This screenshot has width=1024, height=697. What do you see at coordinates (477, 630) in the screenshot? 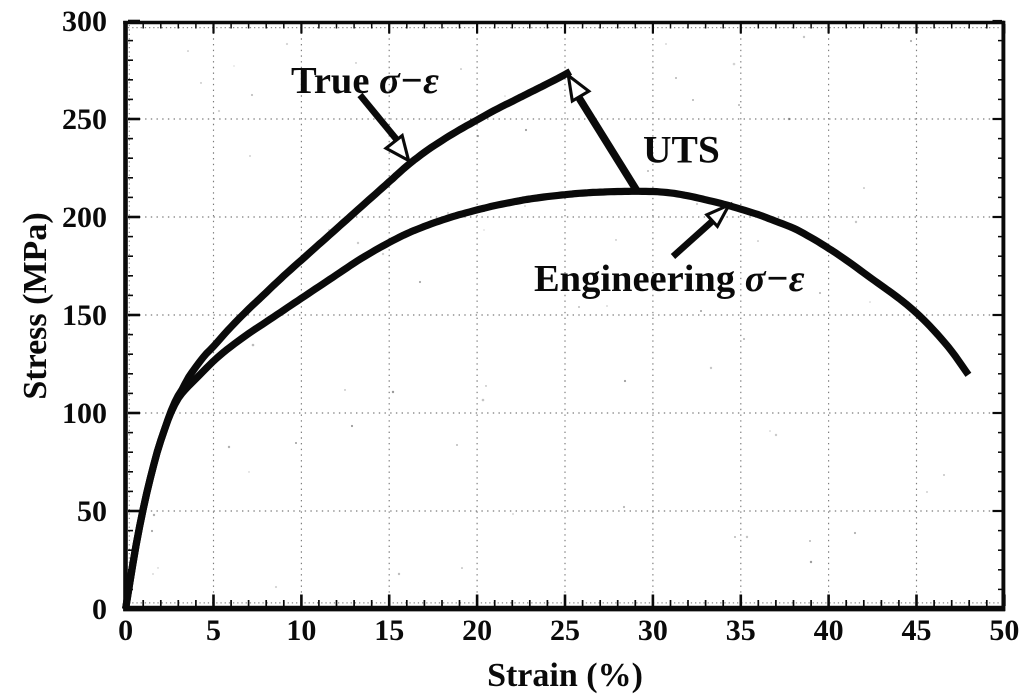
I see `svg-text: 20` at bounding box center [477, 630].